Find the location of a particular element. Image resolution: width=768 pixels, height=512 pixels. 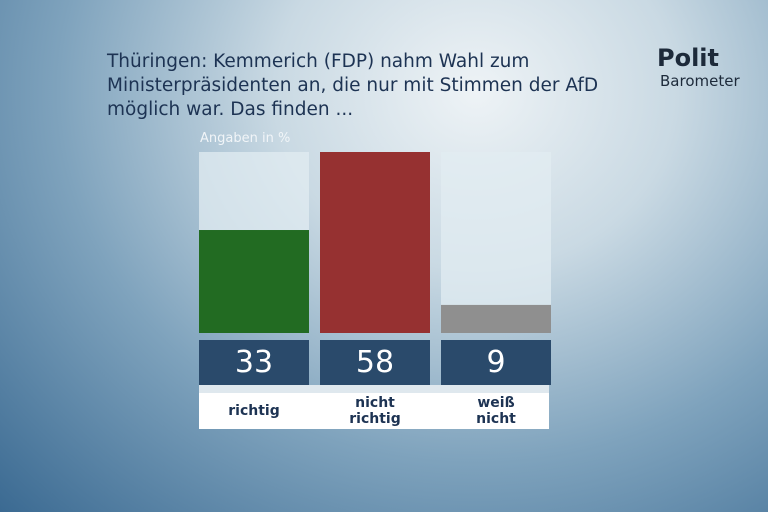

logo-text: Polit is located at coordinates (688, 58).